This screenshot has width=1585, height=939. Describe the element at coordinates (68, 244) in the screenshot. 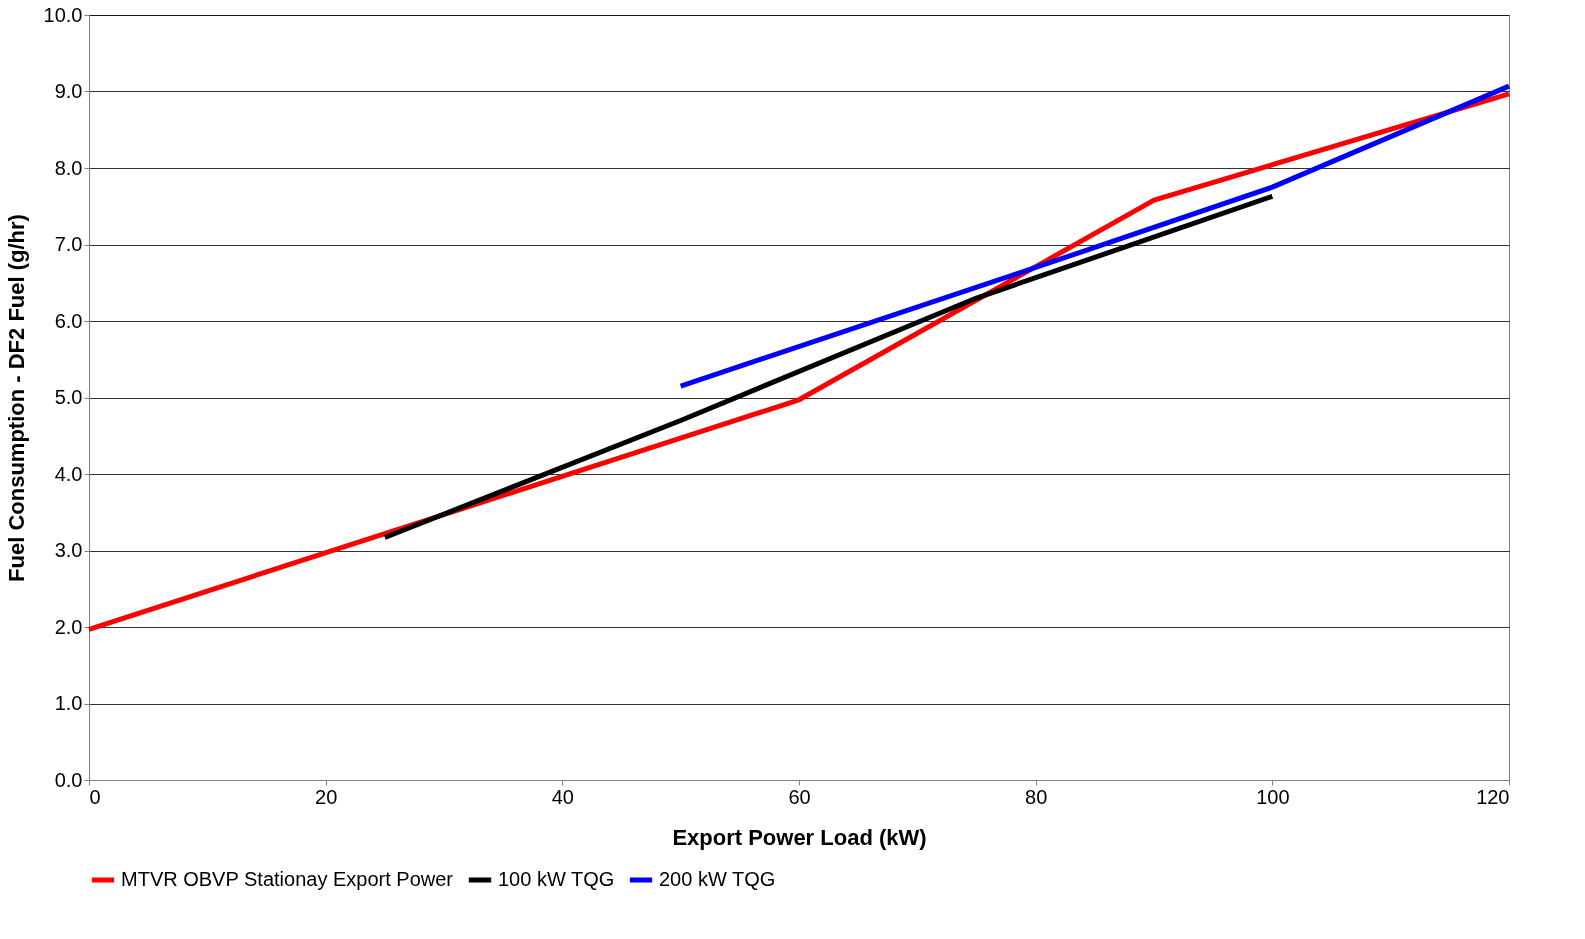

I see `y-tick-label: 7.0` at that location.